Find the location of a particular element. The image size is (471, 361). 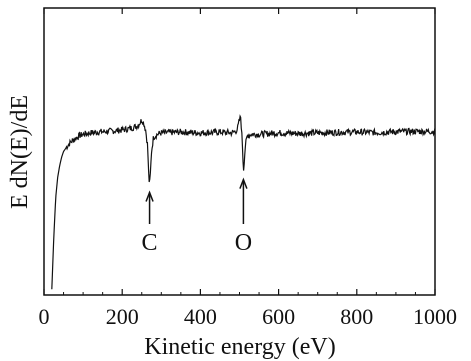

annotation-label-o: O is located at coordinates (243, 243).